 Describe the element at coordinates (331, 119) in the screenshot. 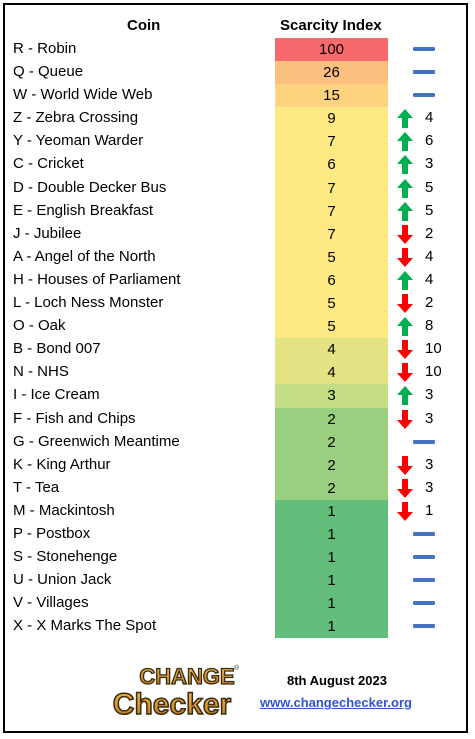

I see `scarcity-score: 9` at that location.